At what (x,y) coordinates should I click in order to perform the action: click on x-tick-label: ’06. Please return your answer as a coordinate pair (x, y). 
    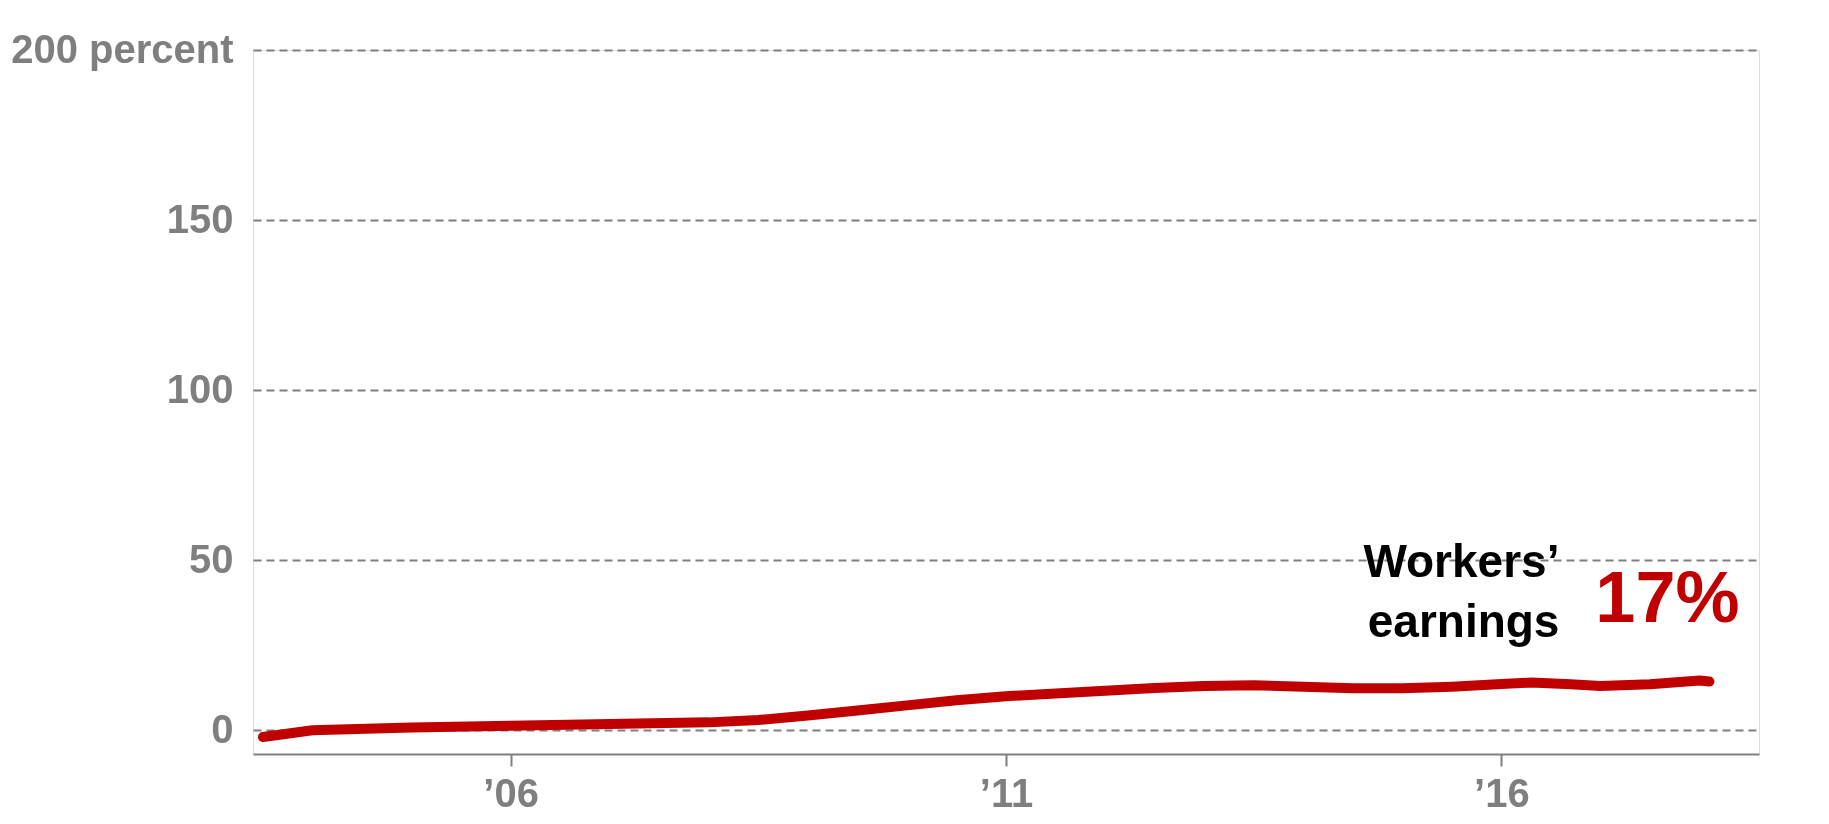
    Looking at the image, I should click on (511, 792).